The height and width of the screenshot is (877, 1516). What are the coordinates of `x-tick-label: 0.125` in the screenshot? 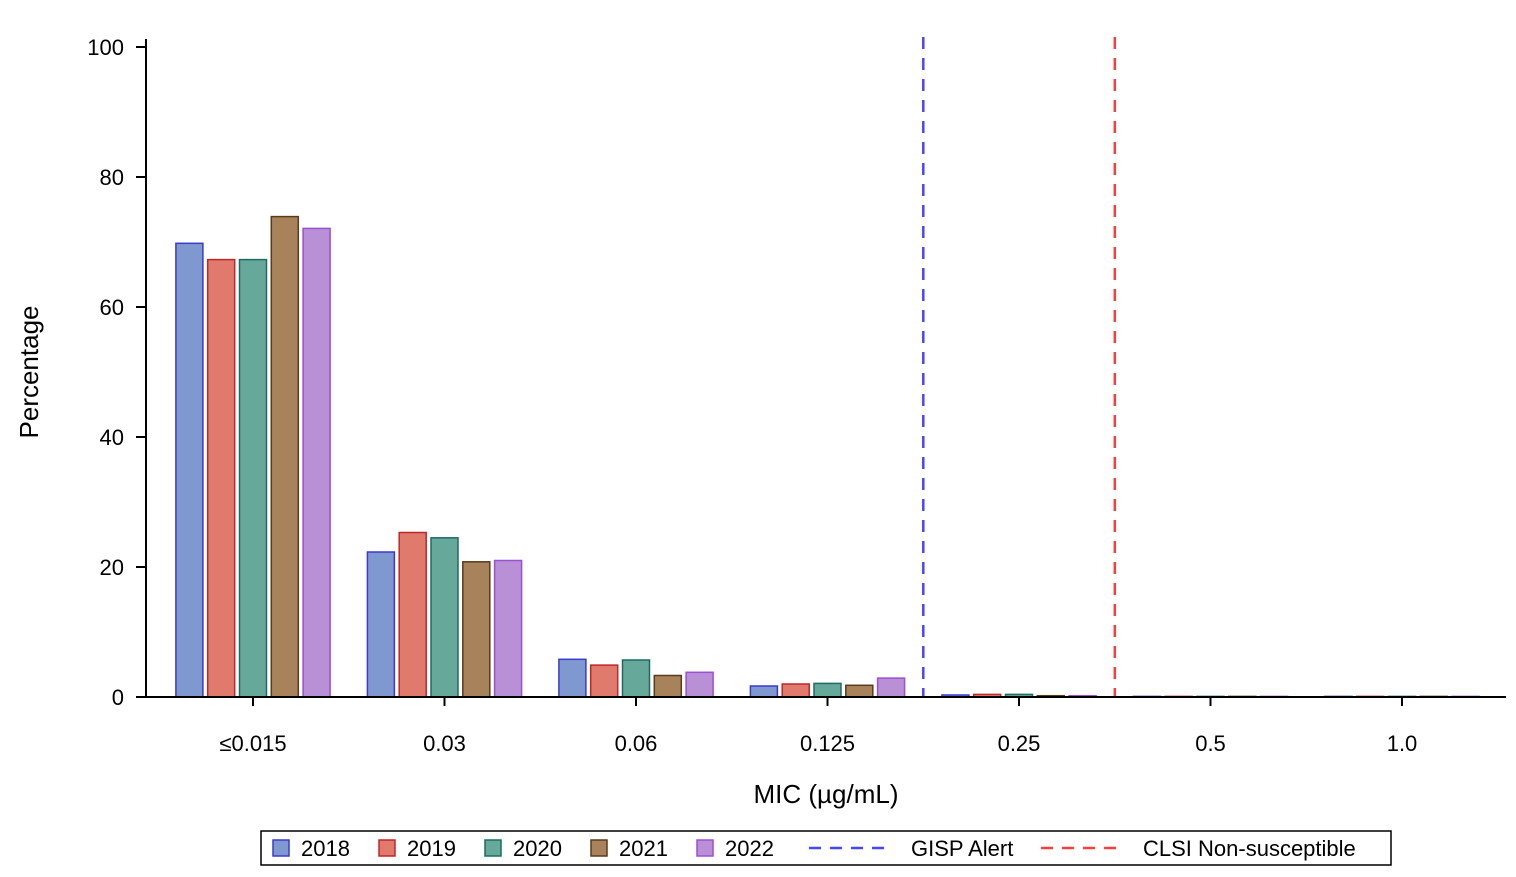 It's located at (827, 743).